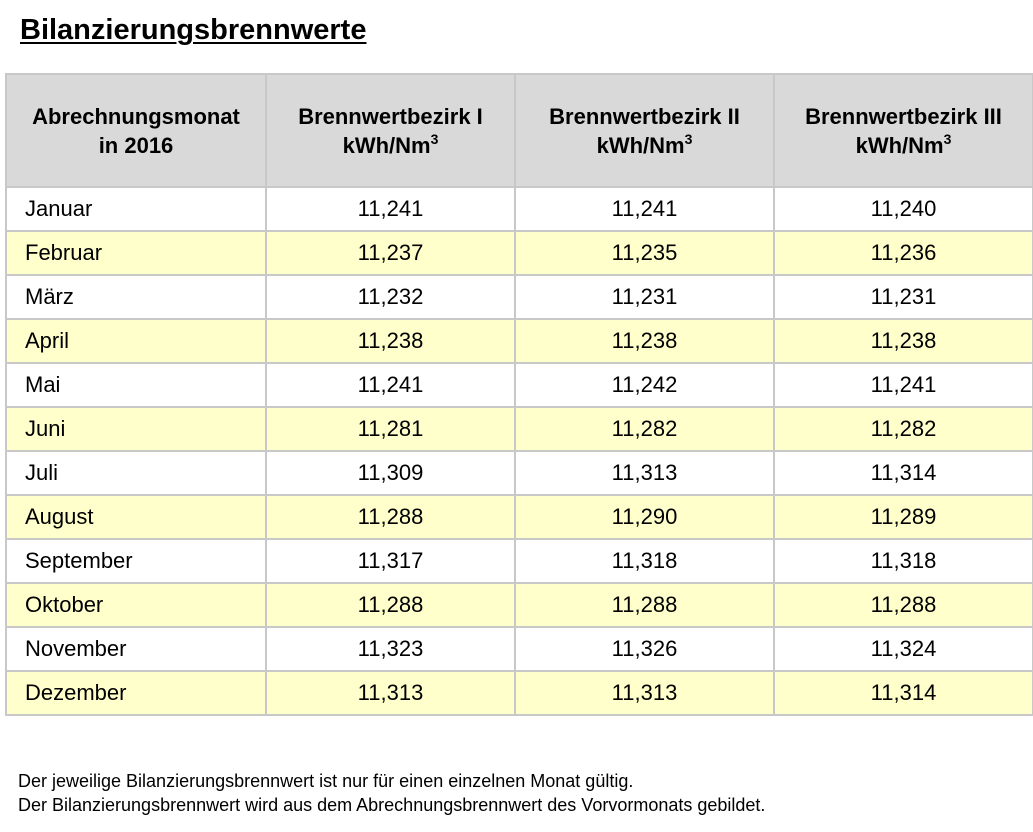  Describe the element at coordinates (644, 253) in the screenshot. I see `value-cell: 11,235` at that location.